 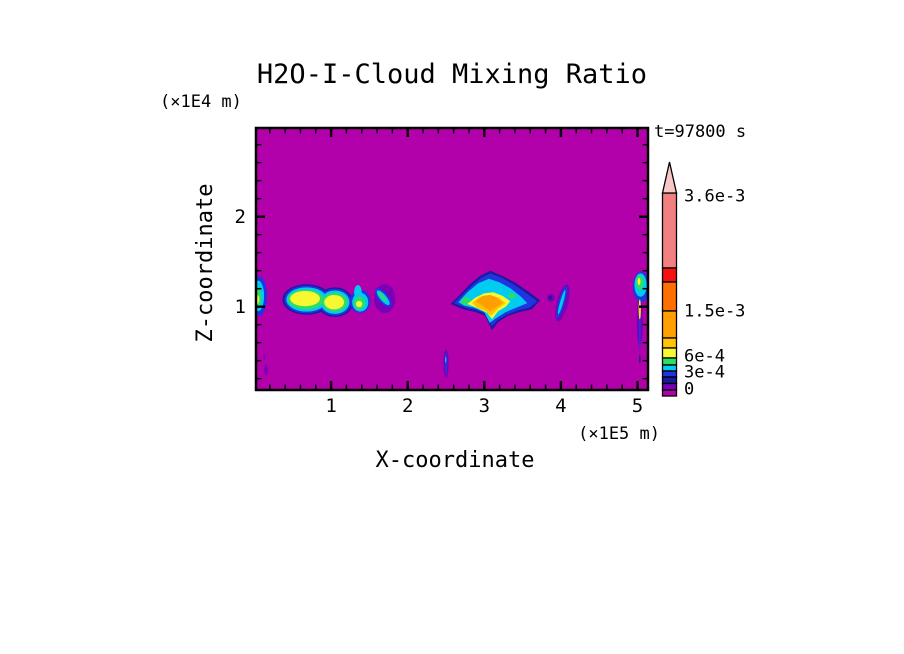 What do you see at coordinates (700, 132) in the screenshot?
I see `time-label: t=97800 s` at bounding box center [700, 132].